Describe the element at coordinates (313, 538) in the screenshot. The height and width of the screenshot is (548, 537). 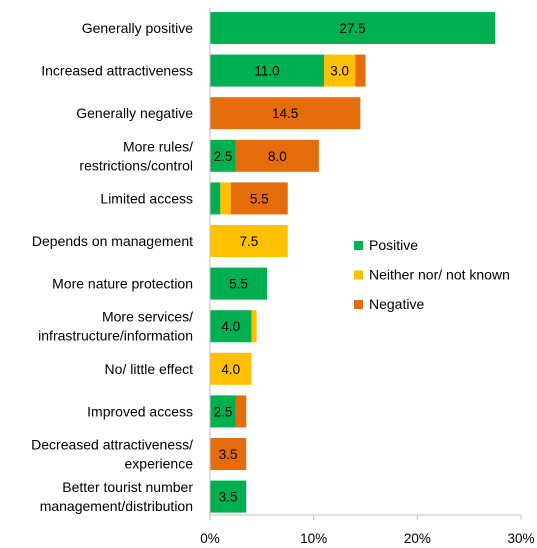
I see `x-tick-label-1: 10%` at that location.